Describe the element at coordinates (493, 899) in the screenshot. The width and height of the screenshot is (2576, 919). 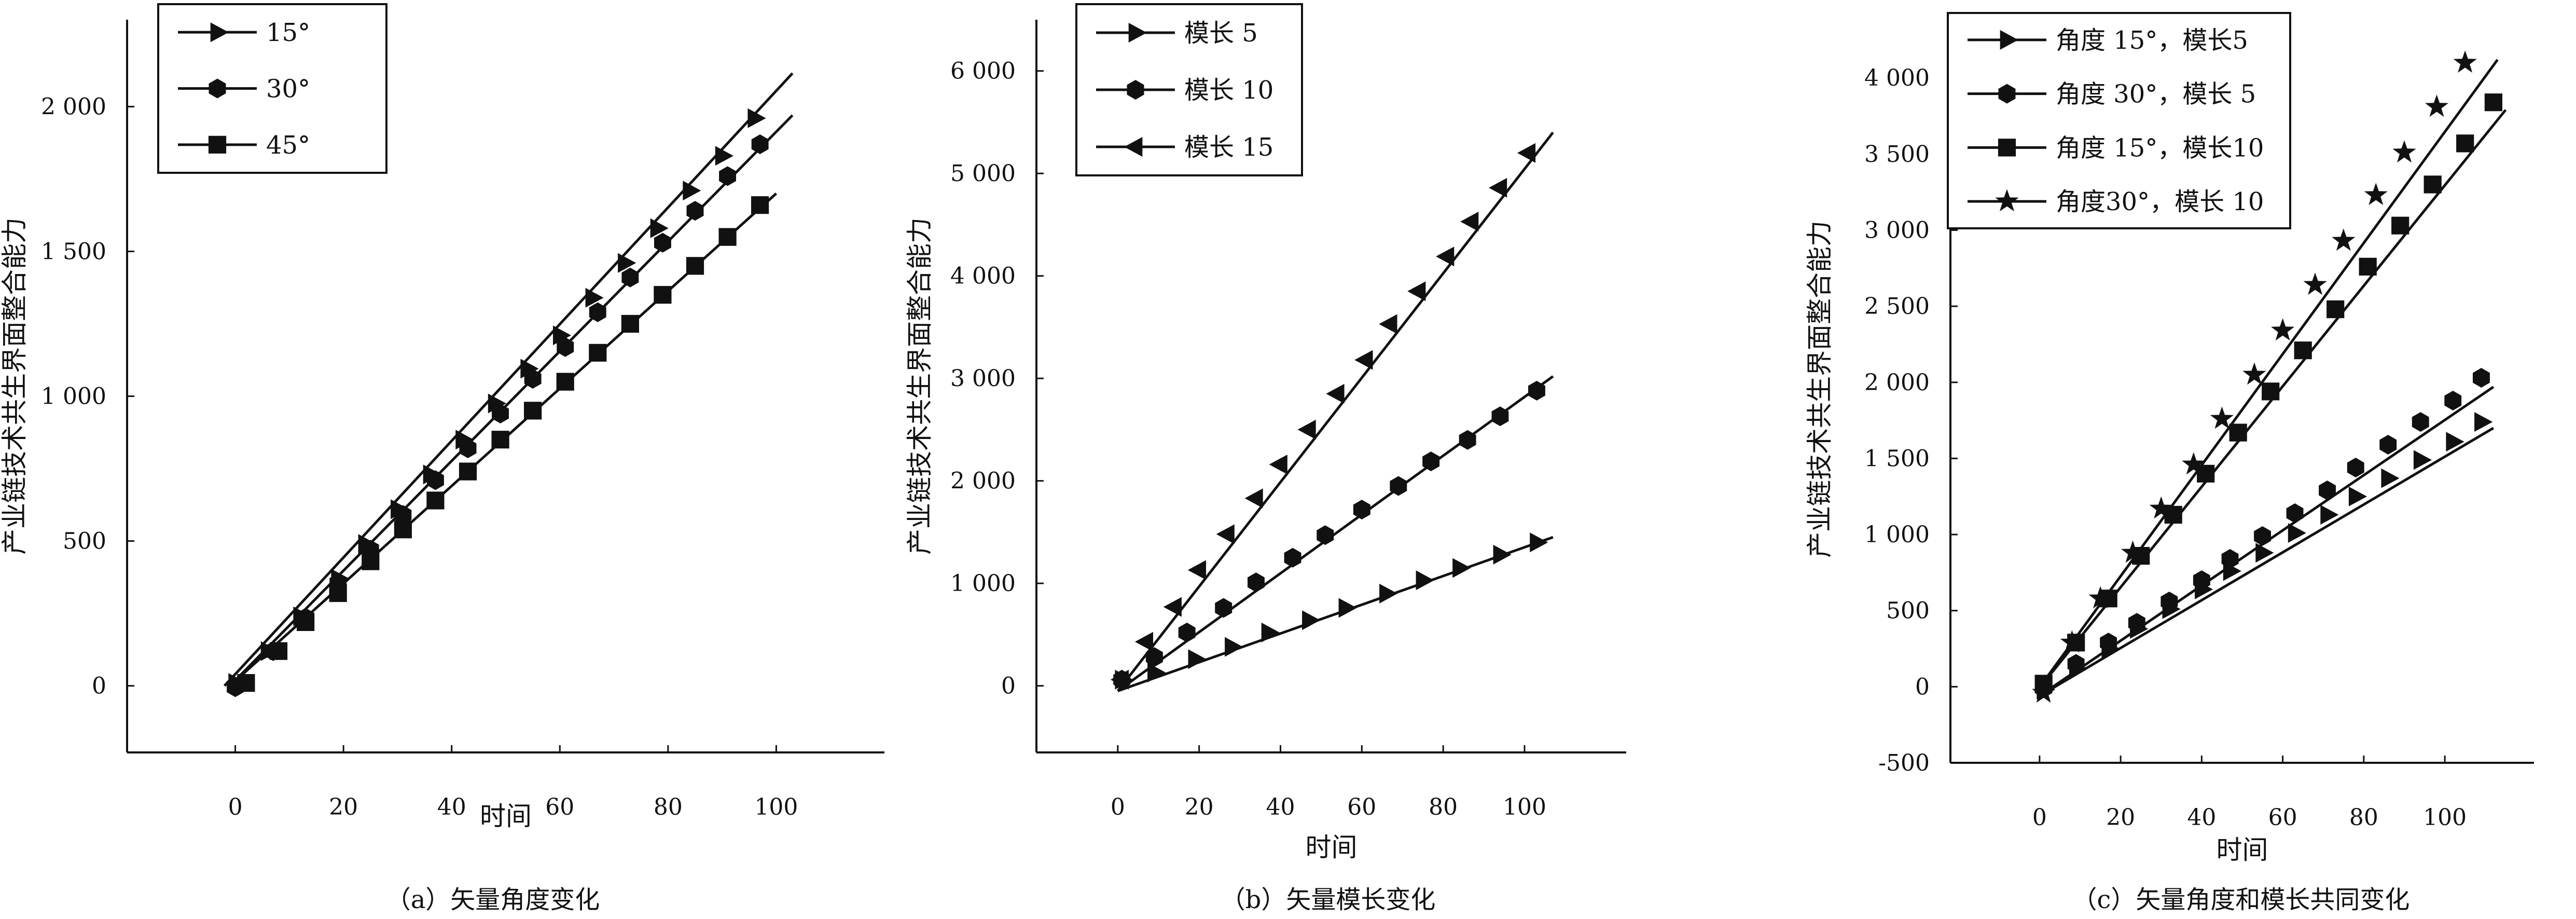
I see `chart-caption: （a）矢量角度变化` at that location.